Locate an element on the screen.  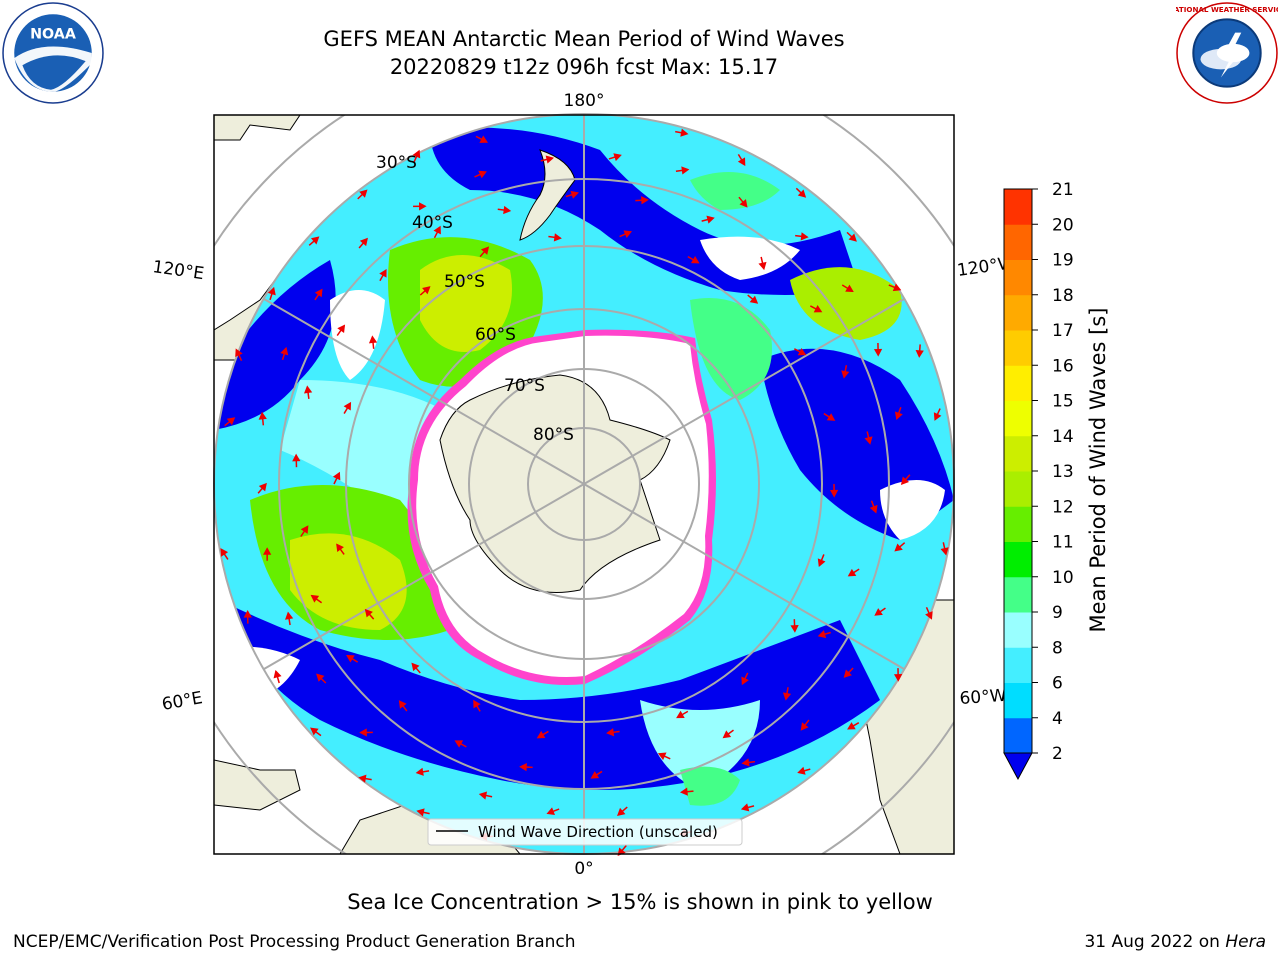
colorbar-tick-label: 6 is located at coordinates (1057, 684).